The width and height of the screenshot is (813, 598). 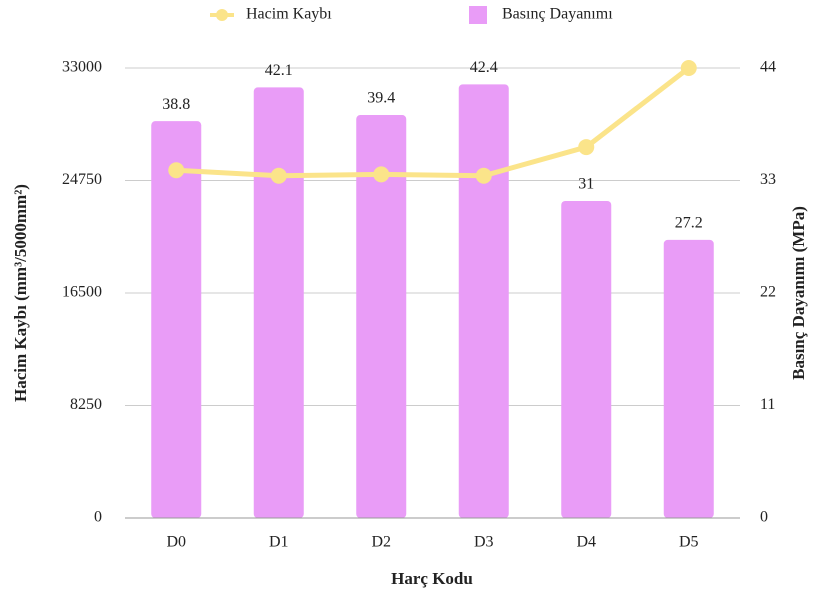 What do you see at coordinates (768, 292) in the screenshot?
I see `y2-tick-label: 22` at bounding box center [768, 292].